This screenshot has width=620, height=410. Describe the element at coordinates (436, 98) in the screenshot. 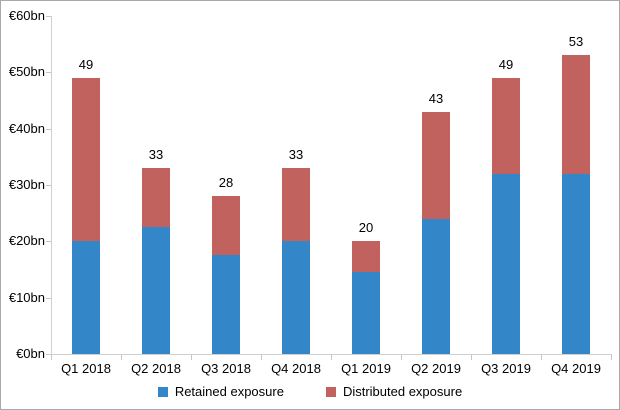

I see `bar-total-label: 43` at that location.